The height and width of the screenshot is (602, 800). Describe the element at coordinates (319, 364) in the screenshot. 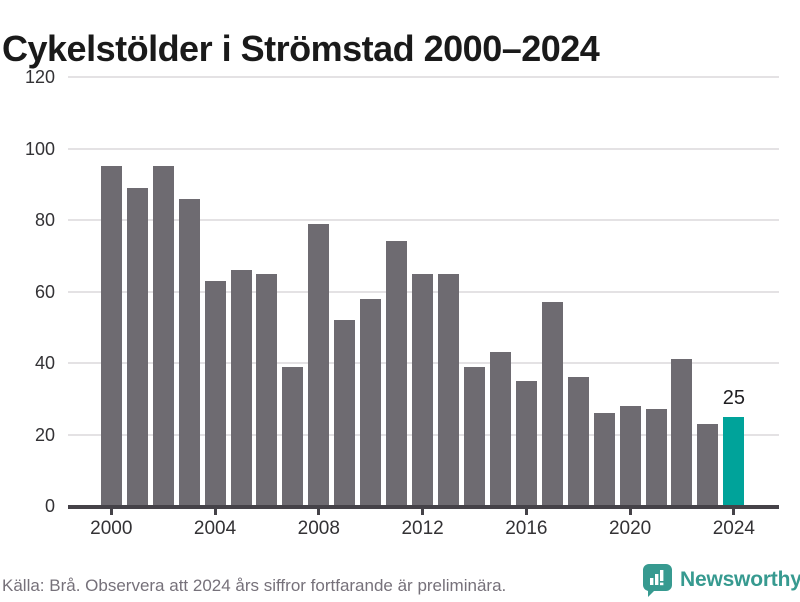

I see `bar-2008` at that location.